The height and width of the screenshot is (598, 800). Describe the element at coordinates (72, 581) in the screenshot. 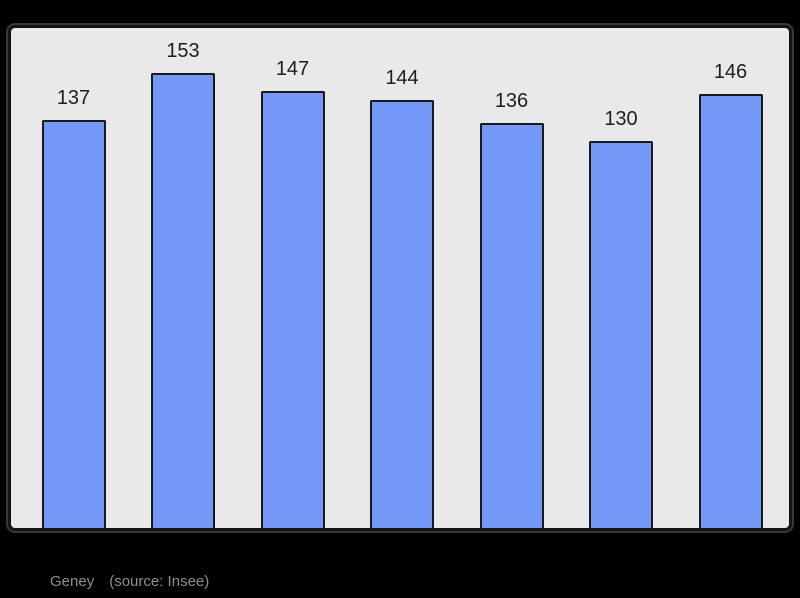

I see `caption-place: Geney` at that location.